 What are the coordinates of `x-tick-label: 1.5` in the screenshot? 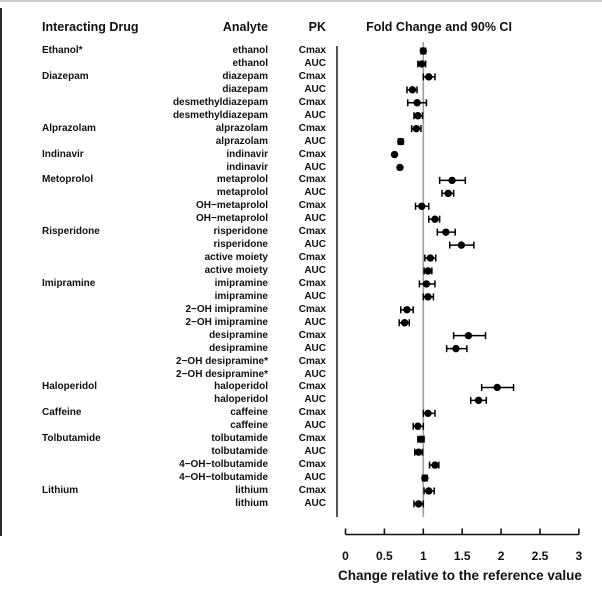 It's located at (462, 556).